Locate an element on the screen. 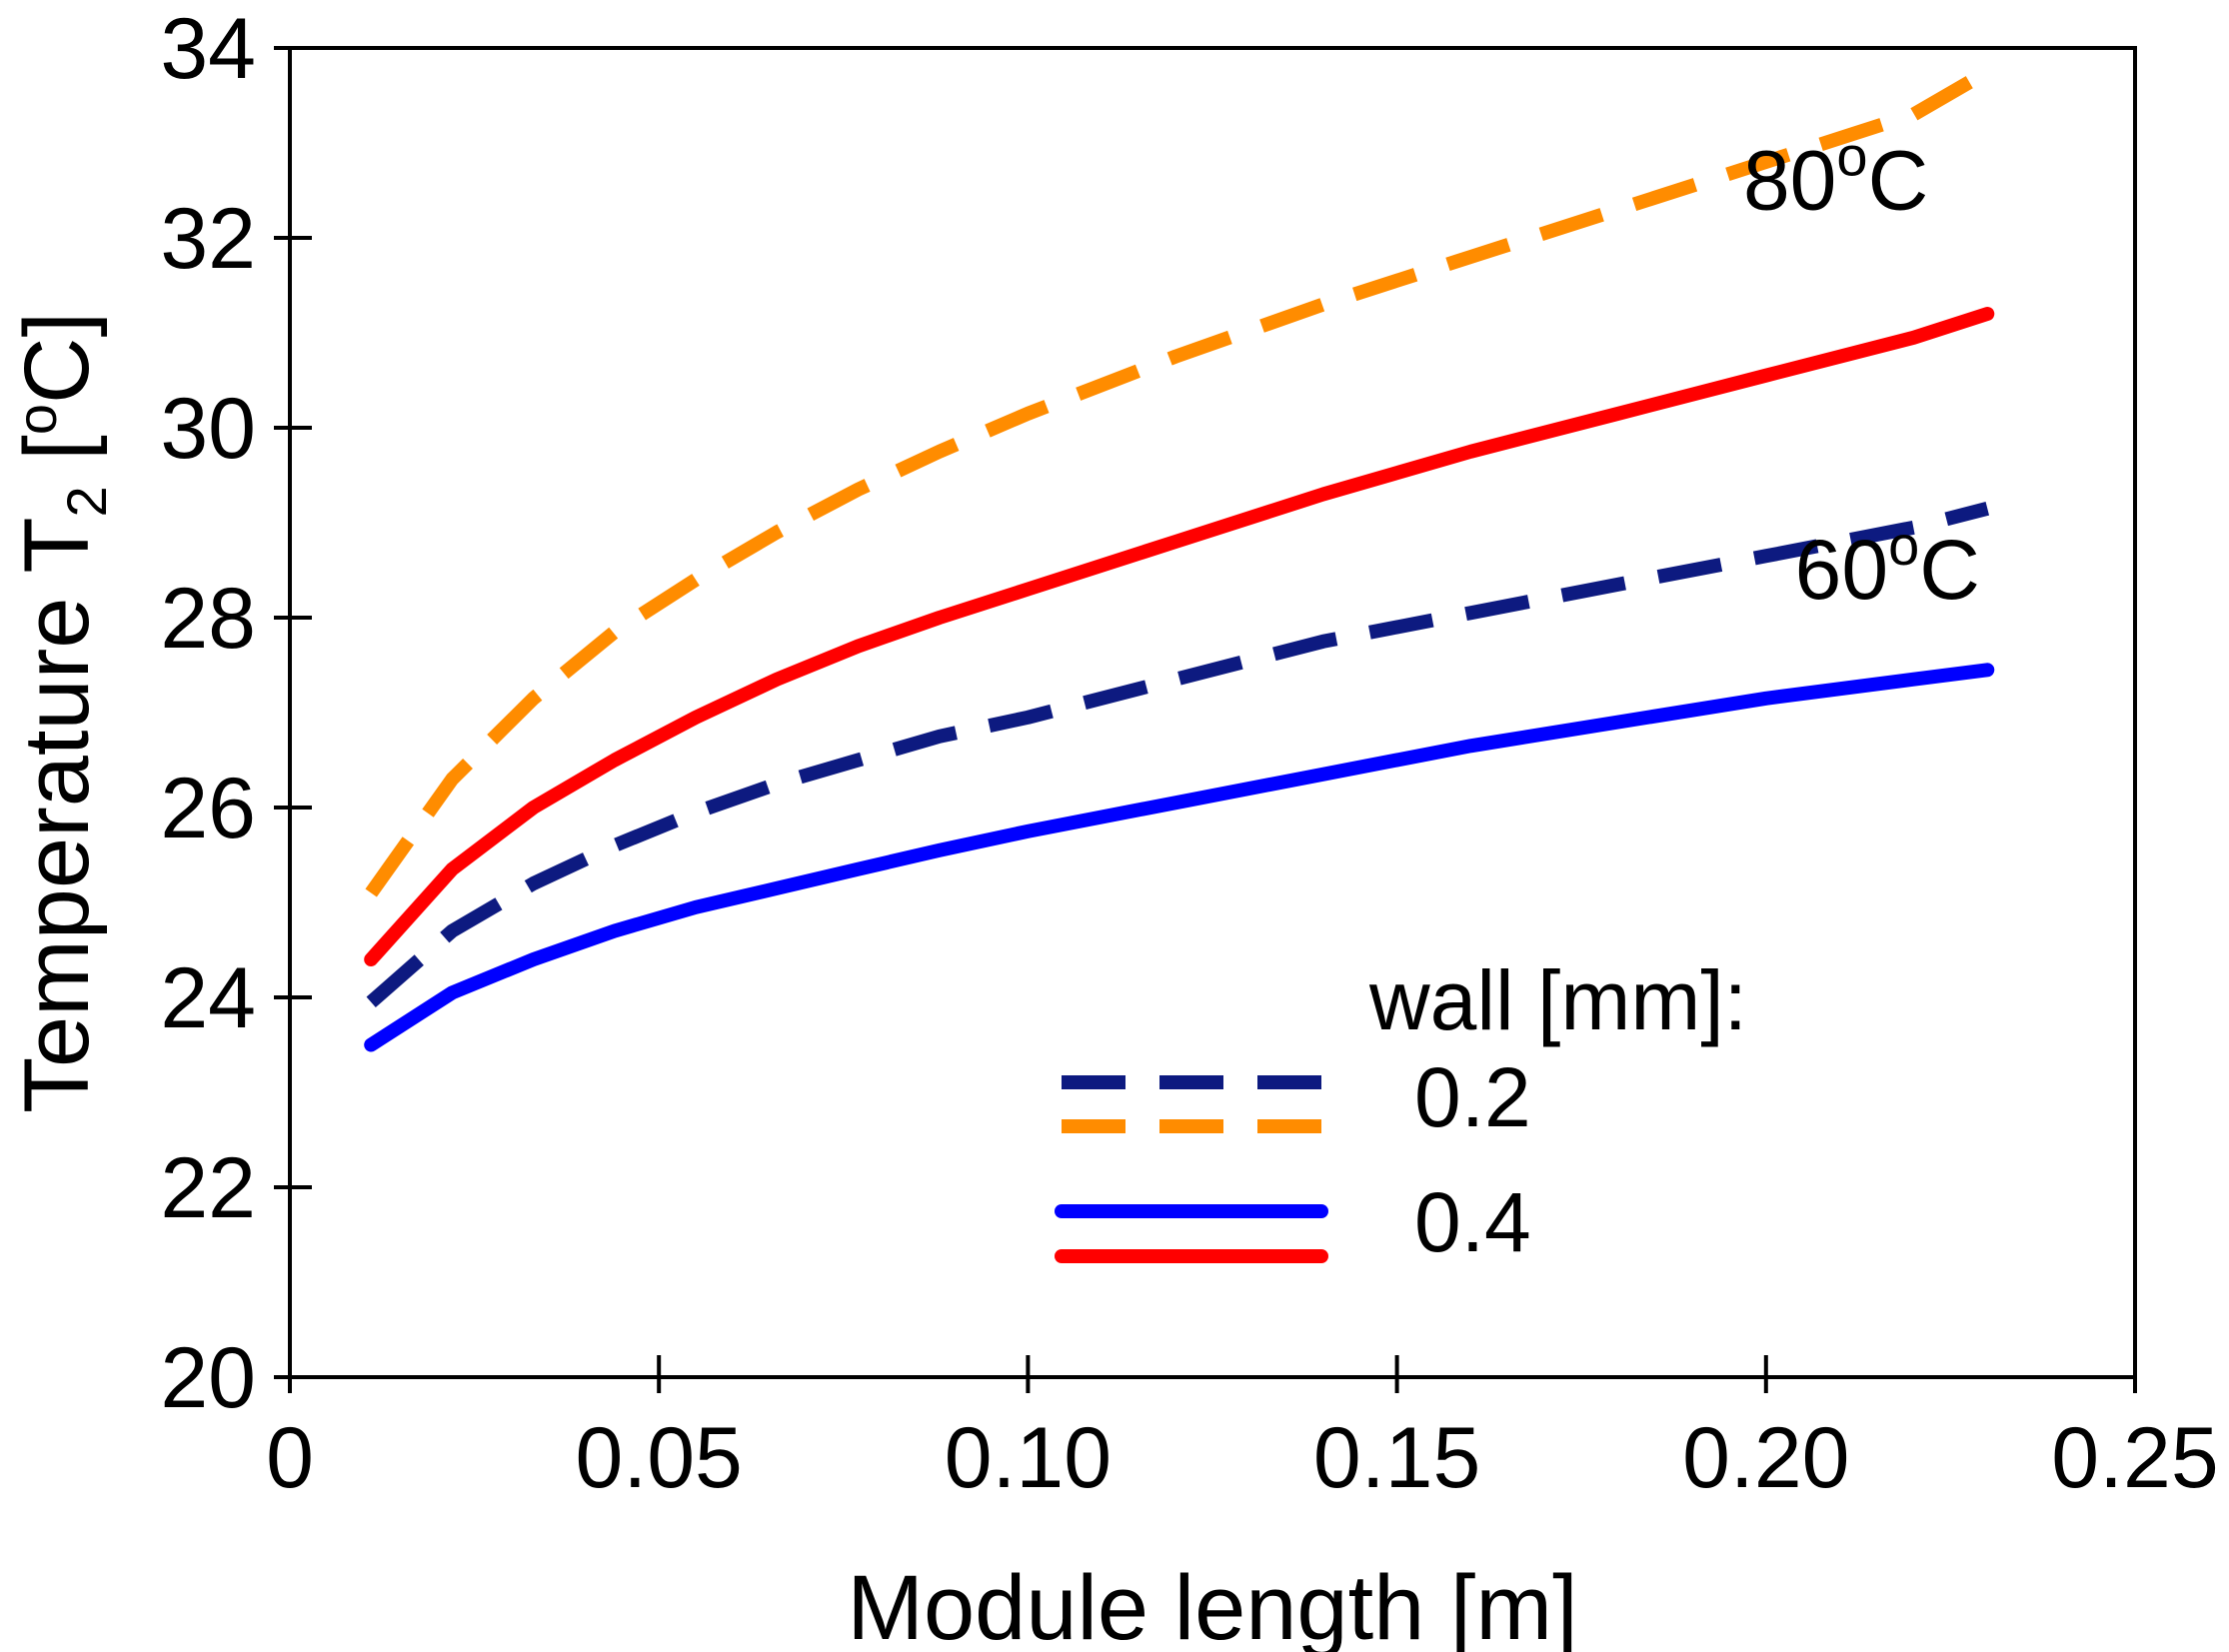 The height and width of the screenshot is (1652, 2229). annotation-60C: 60oC is located at coordinates (1887, 565).